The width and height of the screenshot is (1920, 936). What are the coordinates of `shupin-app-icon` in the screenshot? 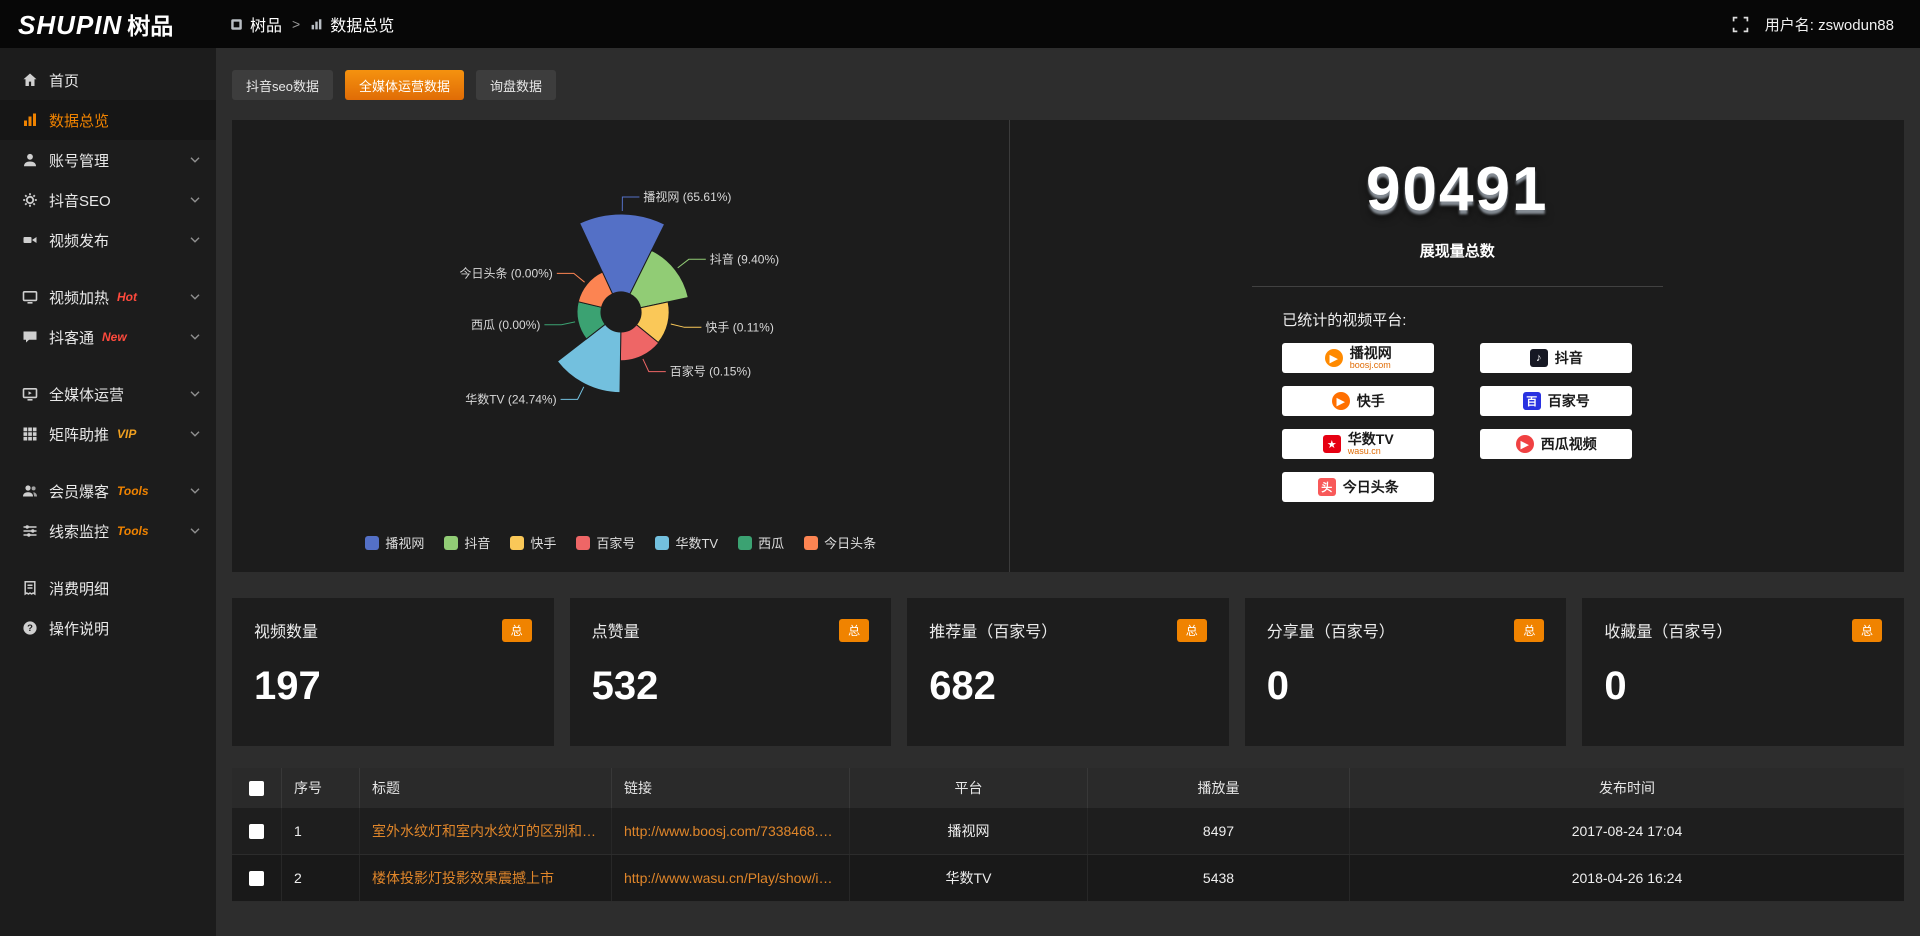 It's located at (236, 24).